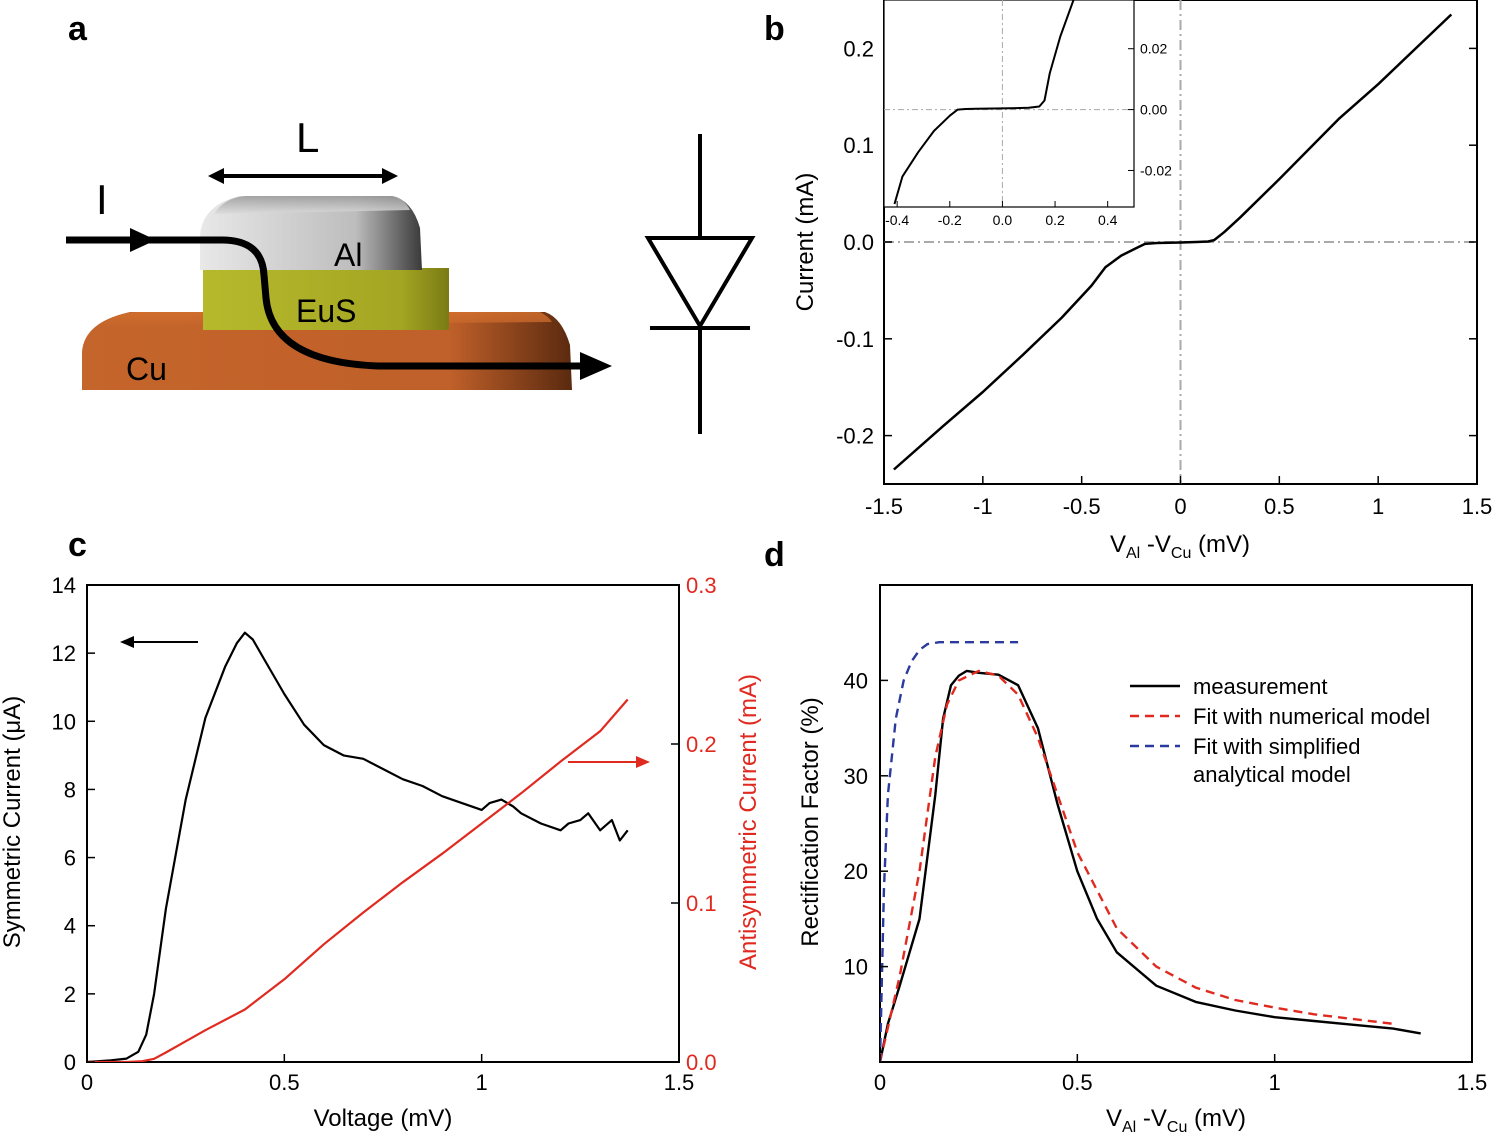 This screenshot has width=1496, height=1140. I want to click on chart-d-ytick-label: 10, so click(856, 967).